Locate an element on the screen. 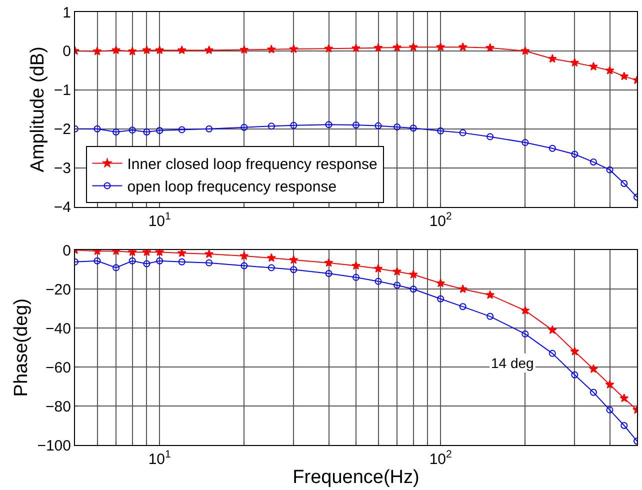 The image size is (642, 490). legend-label: open loop frequcency response is located at coordinates (232, 187).